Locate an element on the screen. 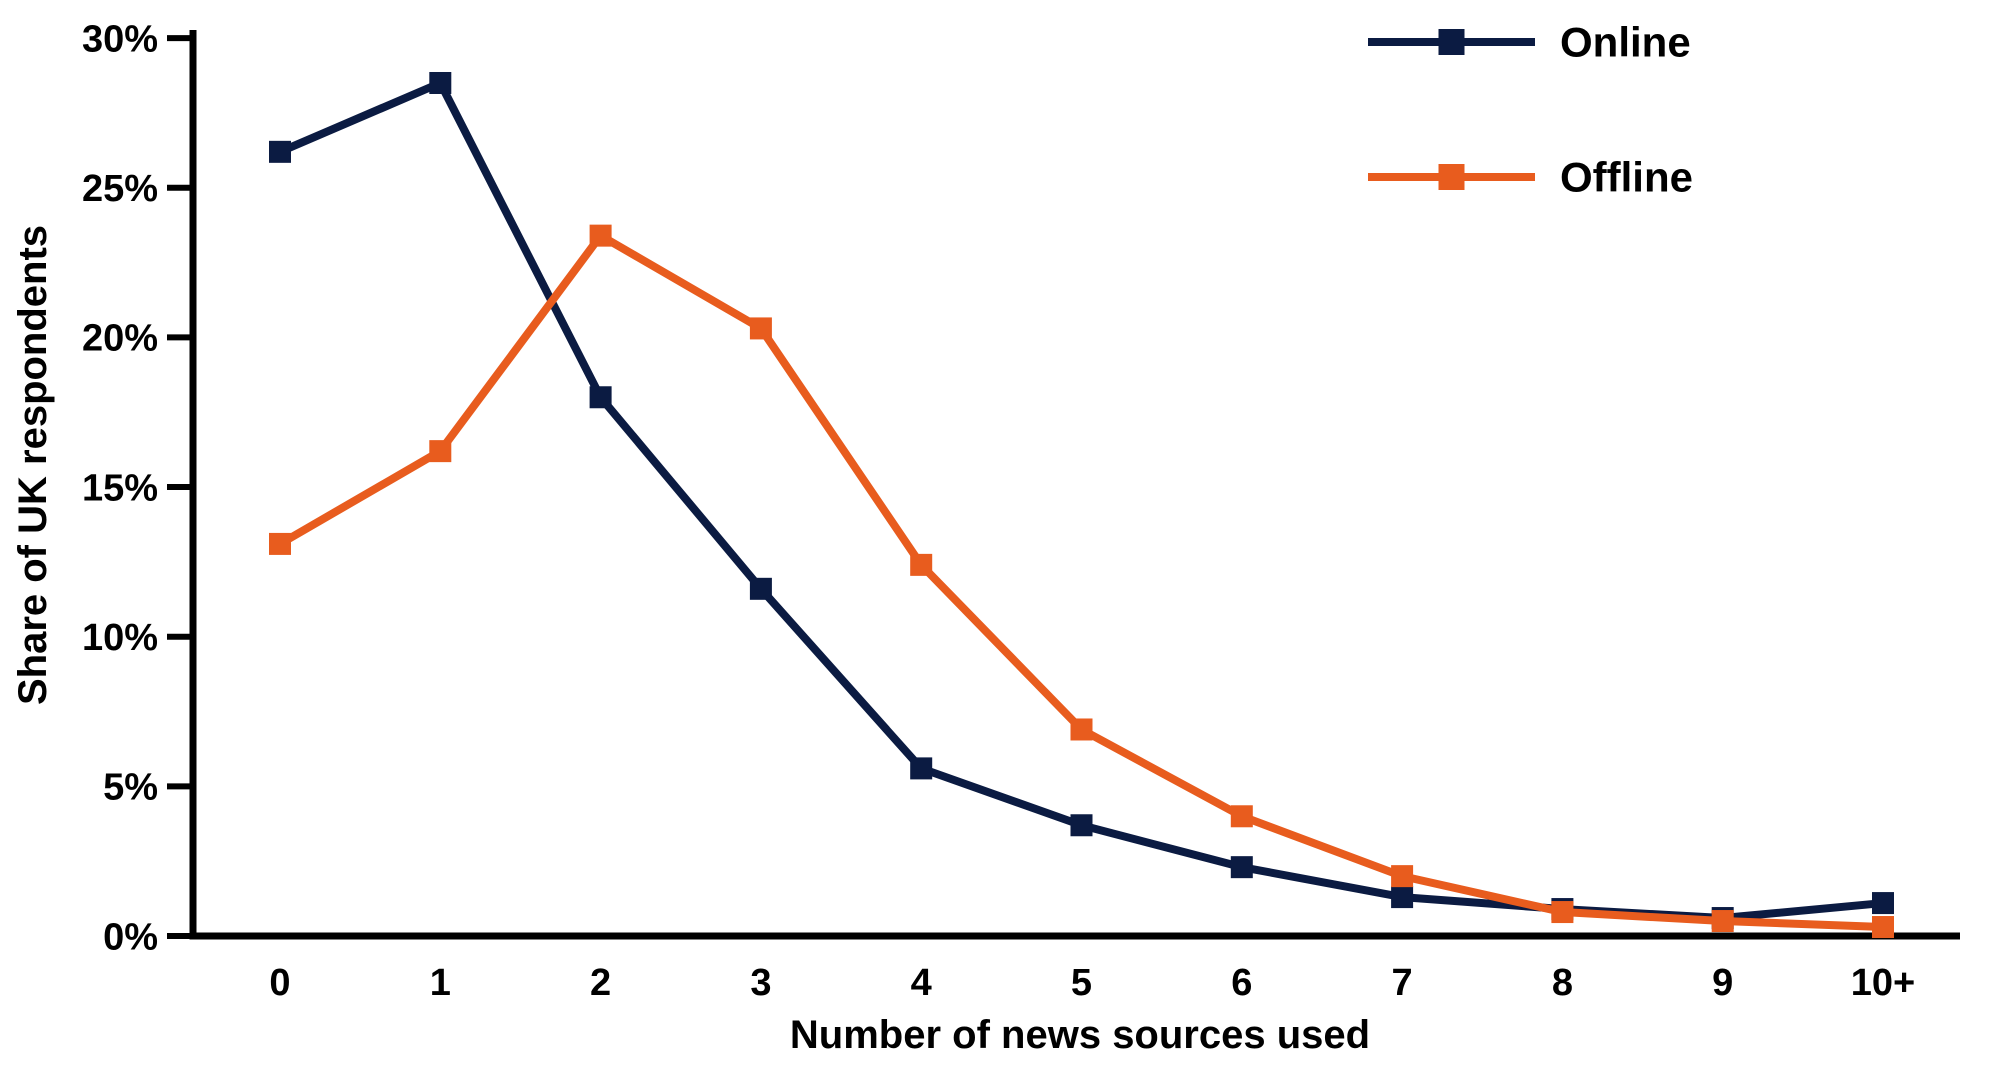 Image resolution: width=2008 pixels, height=1078 pixels. y-tick-label-10%: 10% is located at coordinates (120, 638).